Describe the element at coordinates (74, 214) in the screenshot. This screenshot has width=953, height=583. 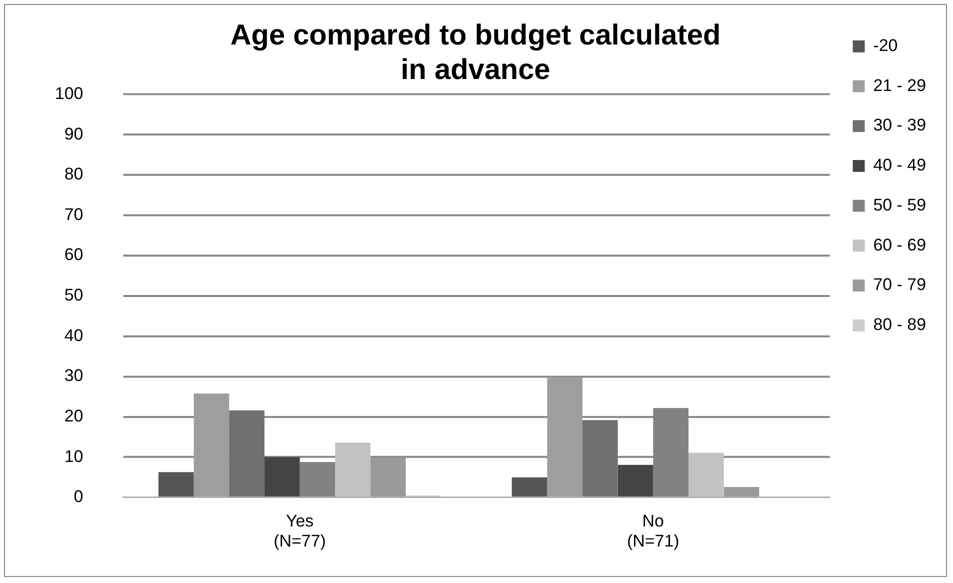
I see `y-tick-label: 70` at that location.